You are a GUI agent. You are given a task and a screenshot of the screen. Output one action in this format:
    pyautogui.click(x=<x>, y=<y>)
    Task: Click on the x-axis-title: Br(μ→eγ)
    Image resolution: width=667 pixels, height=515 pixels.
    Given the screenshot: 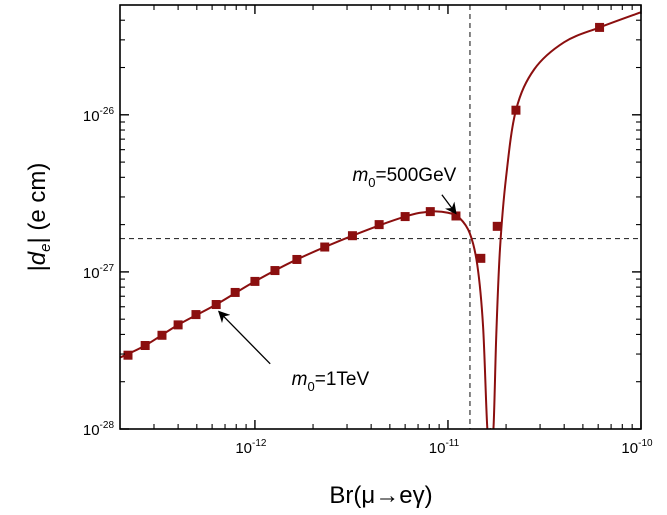 What is the action you would take?
    pyautogui.click(x=380, y=495)
    